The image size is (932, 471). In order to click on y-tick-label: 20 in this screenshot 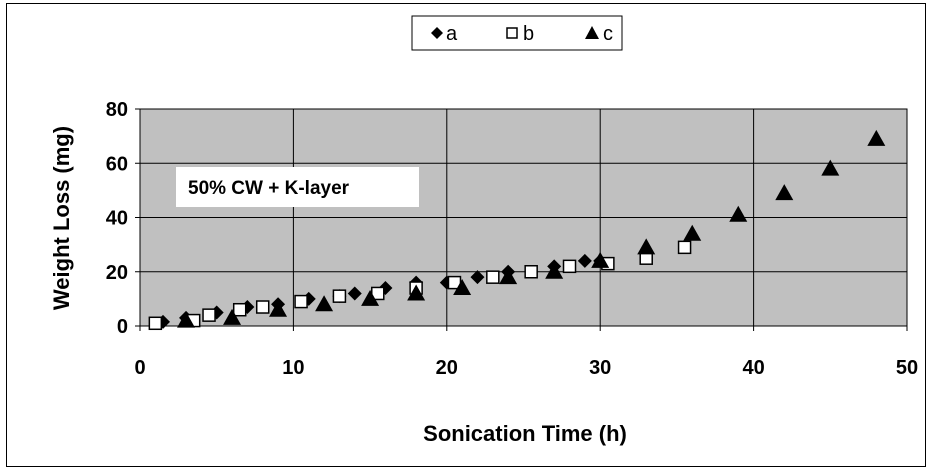, I will do `click(117, 273)`.